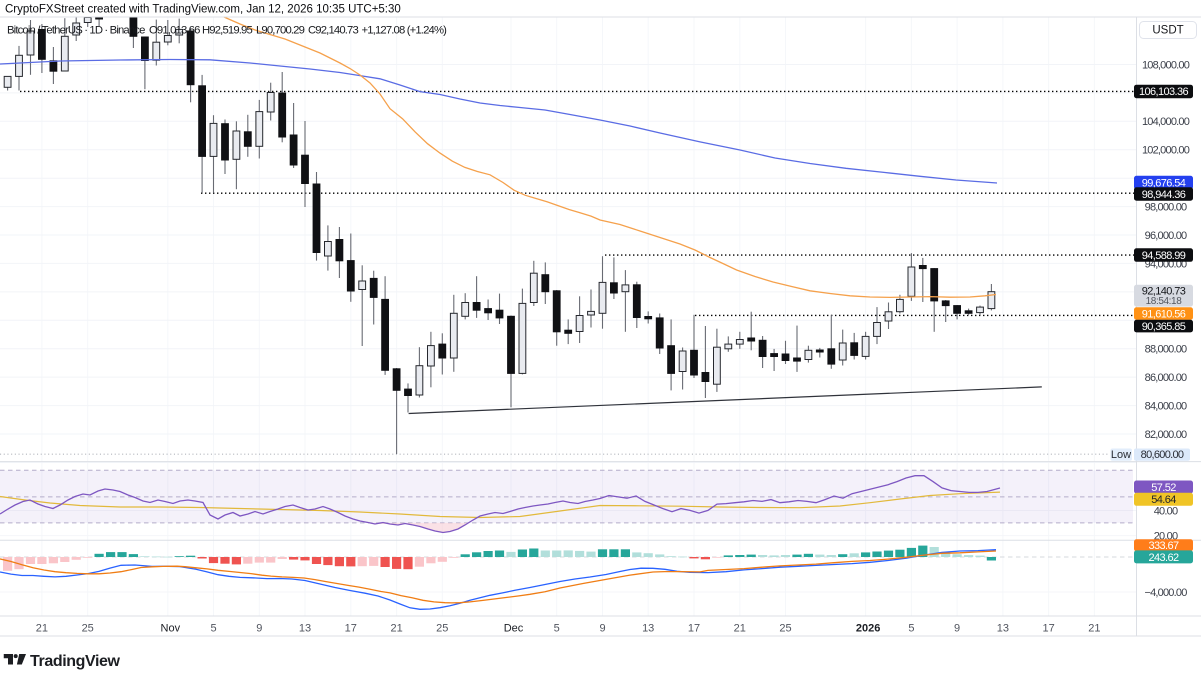 The width and height of the screenshot is (1201, 681). Describe the element at coordinates (75, 661) in the screenshot. I see `svg-text: TradingView` at that location.